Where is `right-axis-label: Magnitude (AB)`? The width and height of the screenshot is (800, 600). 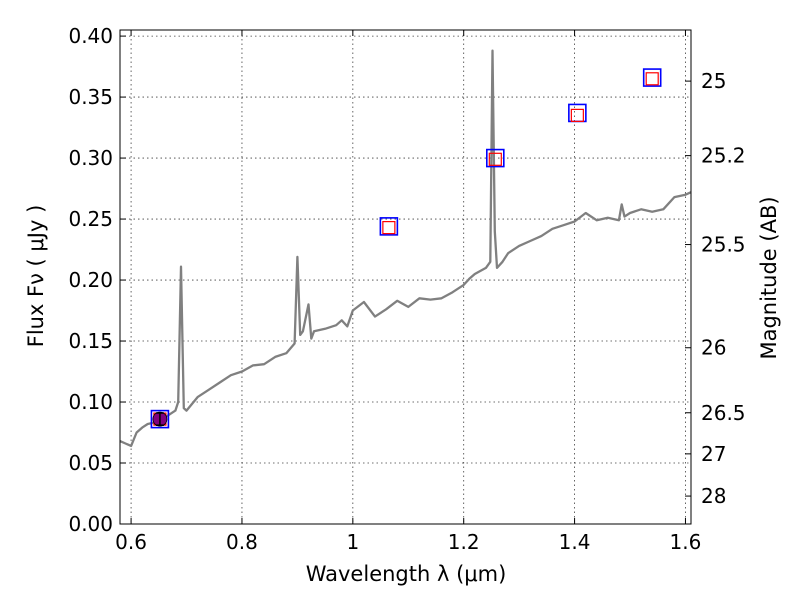 right-axis-label: Magnitude (AB) is located at coordinates (769, 277).